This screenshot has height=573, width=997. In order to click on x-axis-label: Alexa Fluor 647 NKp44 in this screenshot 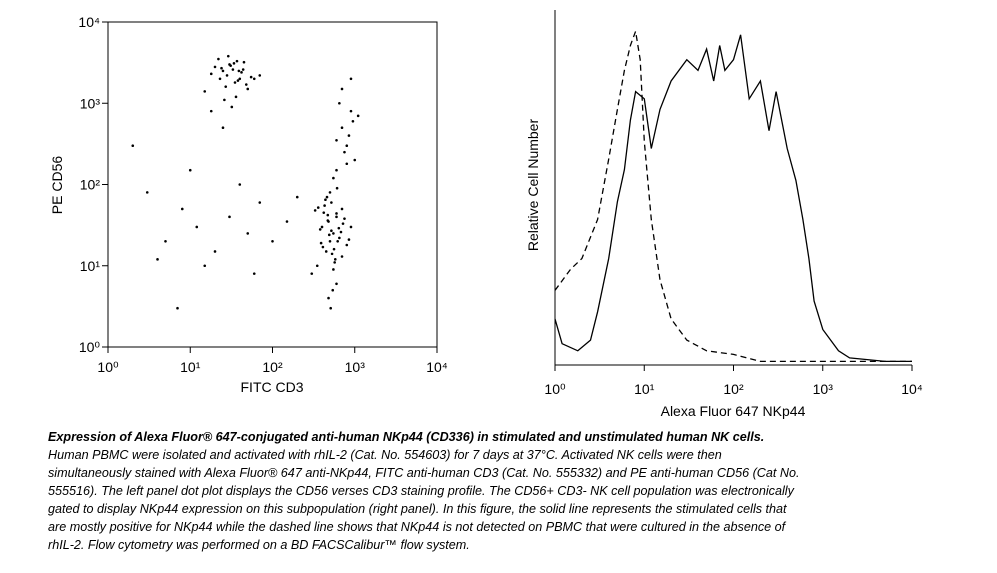, I will do `click(733, 411)`.